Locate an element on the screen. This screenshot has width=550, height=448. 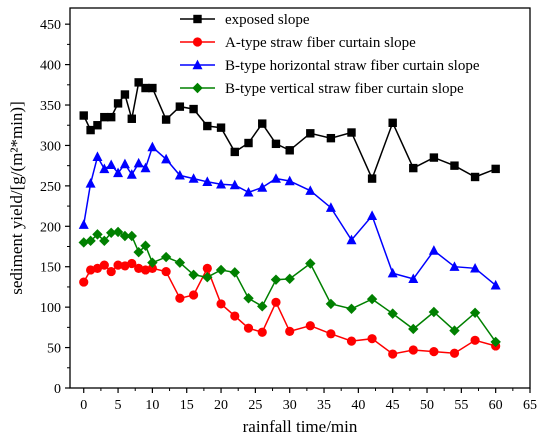
x-tick-label: 0 is located at coordinates (83, 405).